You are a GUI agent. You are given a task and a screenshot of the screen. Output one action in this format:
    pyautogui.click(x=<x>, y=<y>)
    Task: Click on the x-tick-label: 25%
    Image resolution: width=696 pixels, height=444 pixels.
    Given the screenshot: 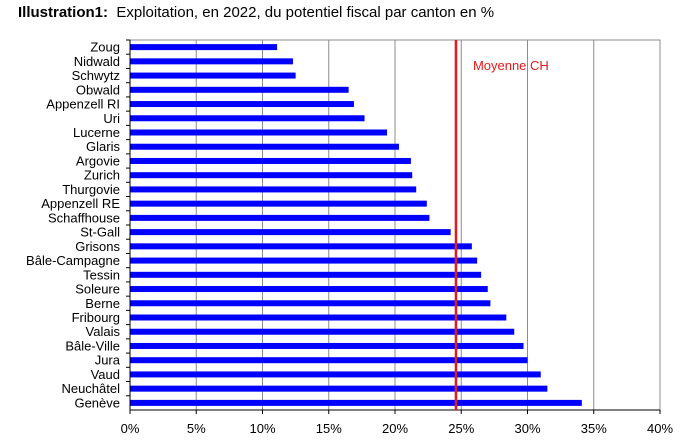 What is the action you would take?
    pyautogui.click(x=461, y=428)
    